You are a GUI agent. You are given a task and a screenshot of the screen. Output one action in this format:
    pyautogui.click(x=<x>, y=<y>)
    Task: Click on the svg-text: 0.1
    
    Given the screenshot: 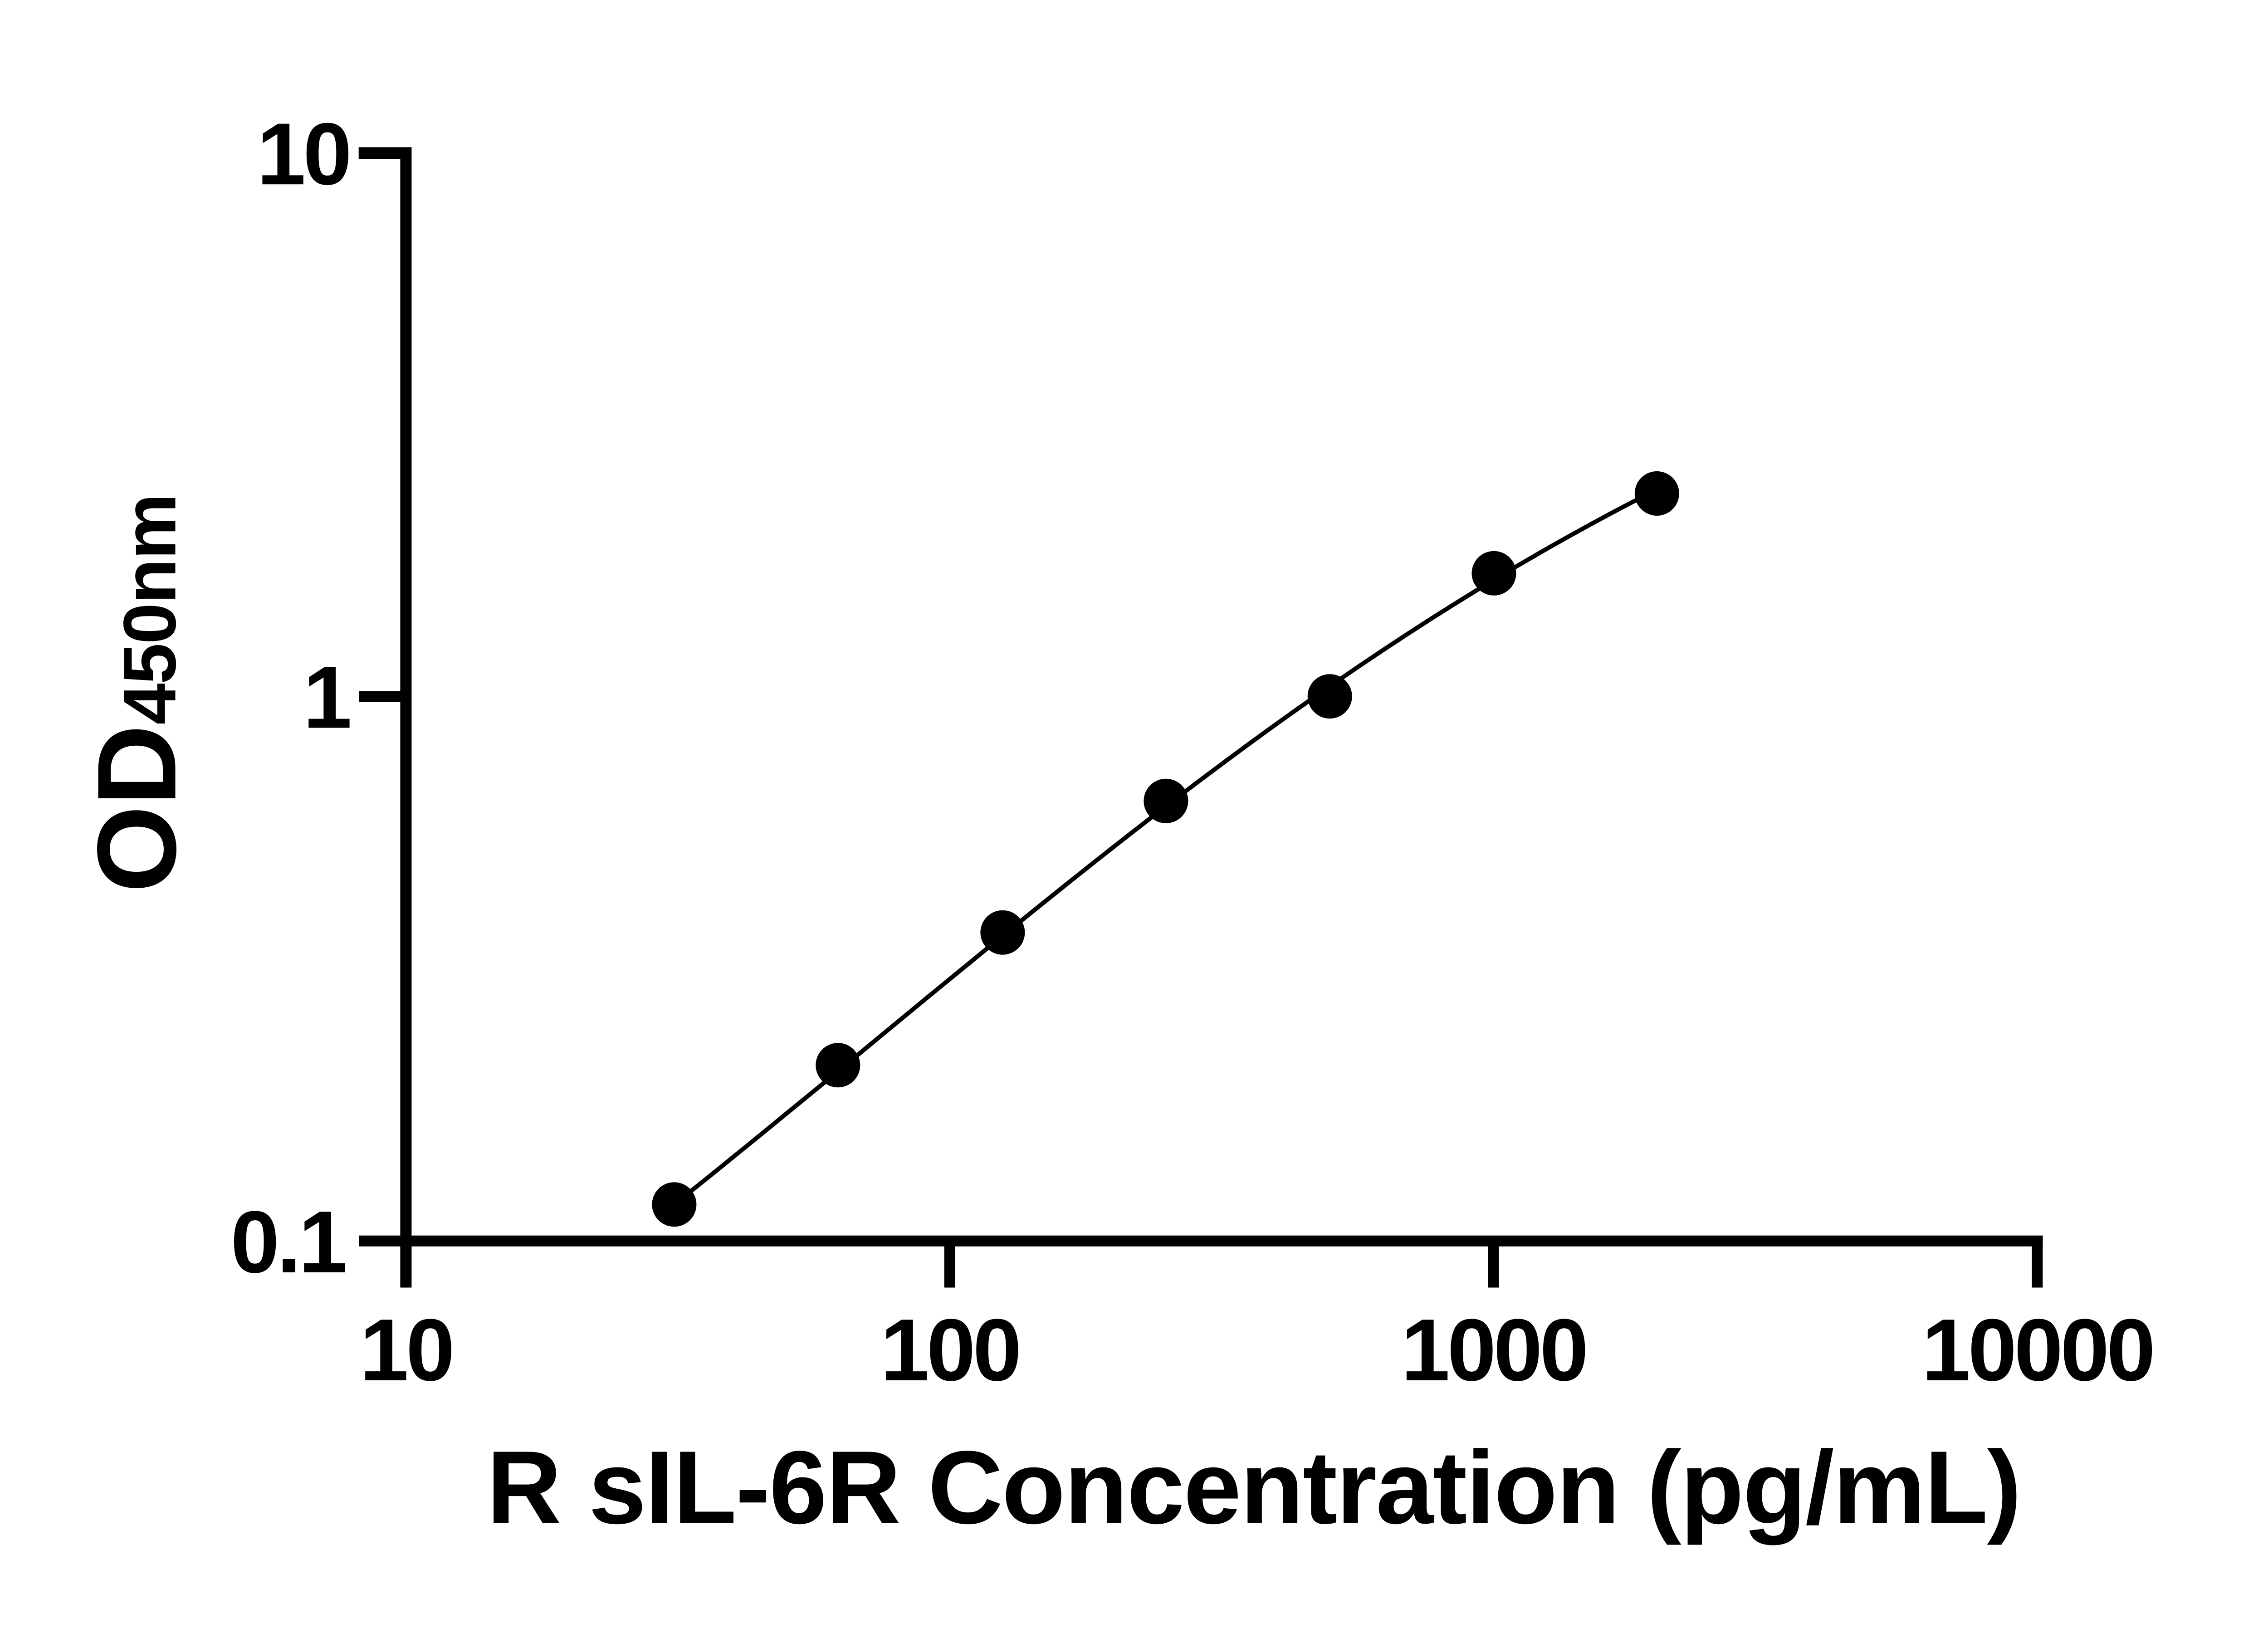 What is the action you would take?
    pyautogui.click(x=288, y=1242)
    